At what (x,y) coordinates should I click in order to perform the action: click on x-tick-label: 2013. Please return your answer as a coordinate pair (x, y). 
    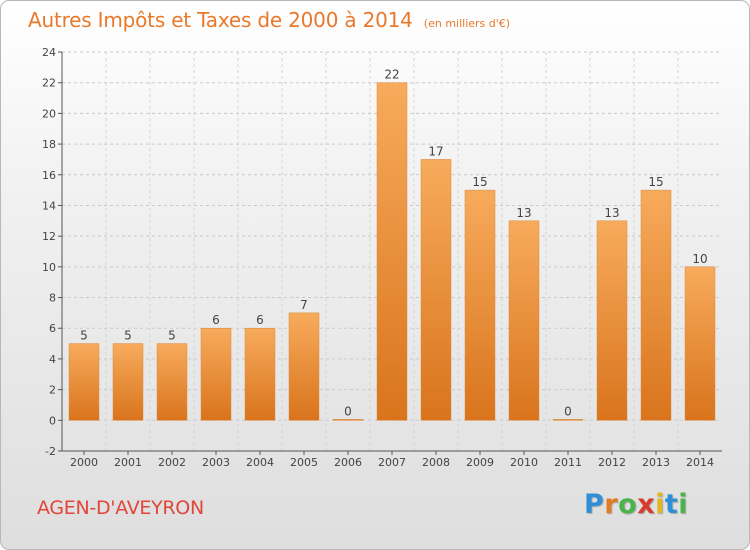
    Looking at the image, I should click on (656, 462).